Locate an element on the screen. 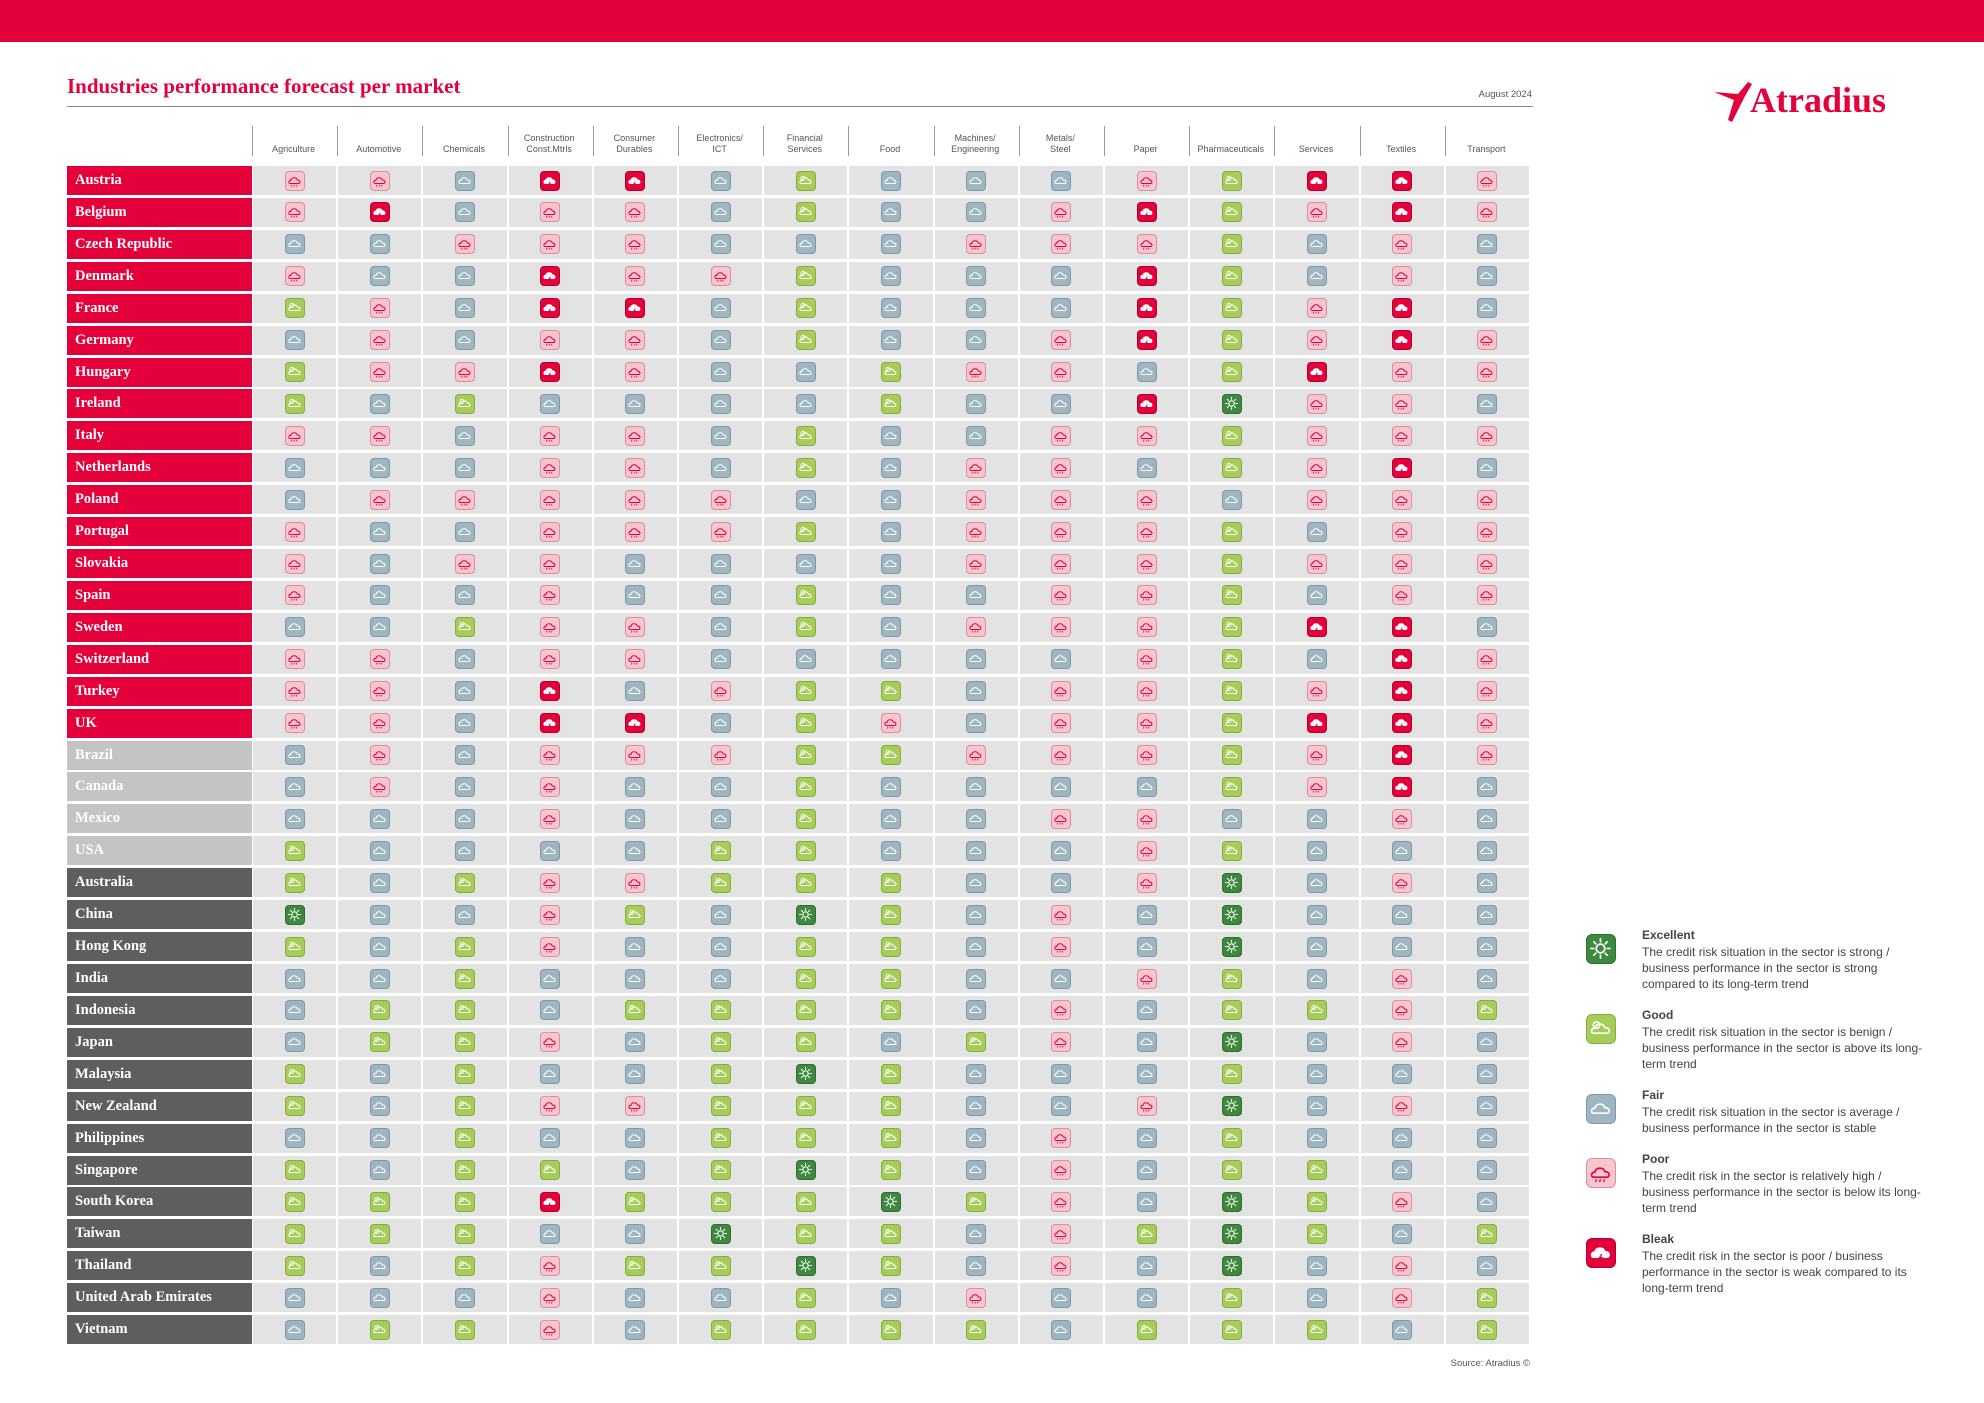 Image resolution: width=1984 pixels, height=1403 pixels. market-label: France is located at coordinates (159, 308).